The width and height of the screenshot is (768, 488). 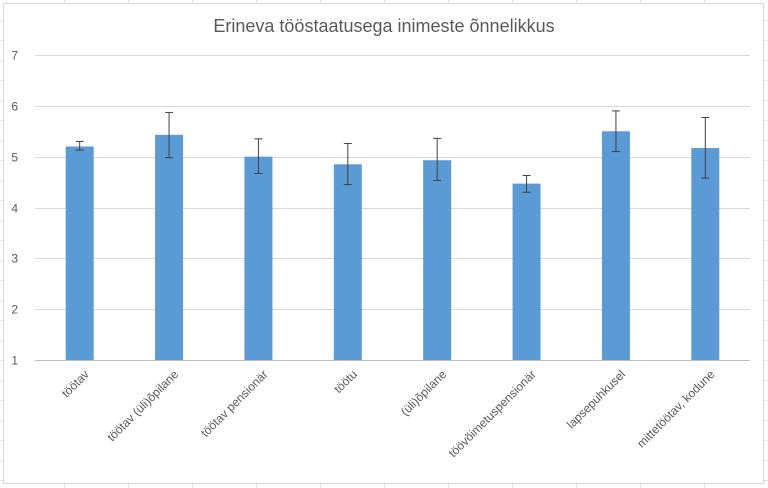 What do you see at coordinates (14, 56) in the screenshot?
I see `y-tick-label: 7` at bounding box center [14, 56].